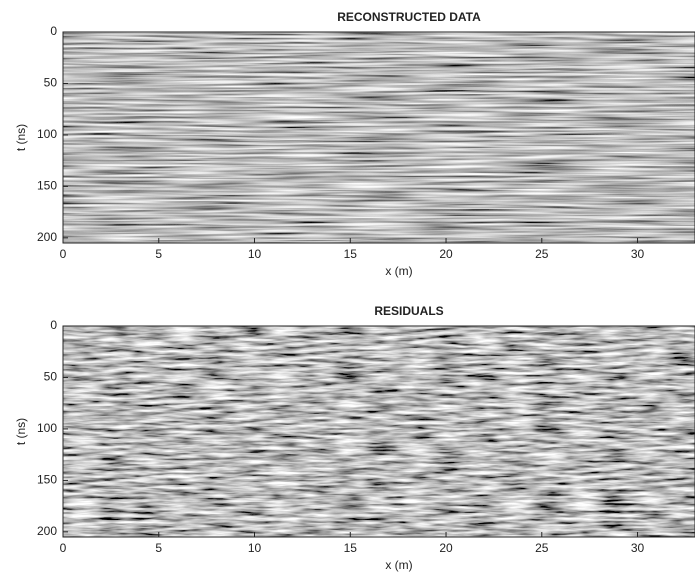  What do you see at coordinates (408, 311) in the screenshot?
I see `chart-title: RESIDUALS` at bounding box center [408, 311].